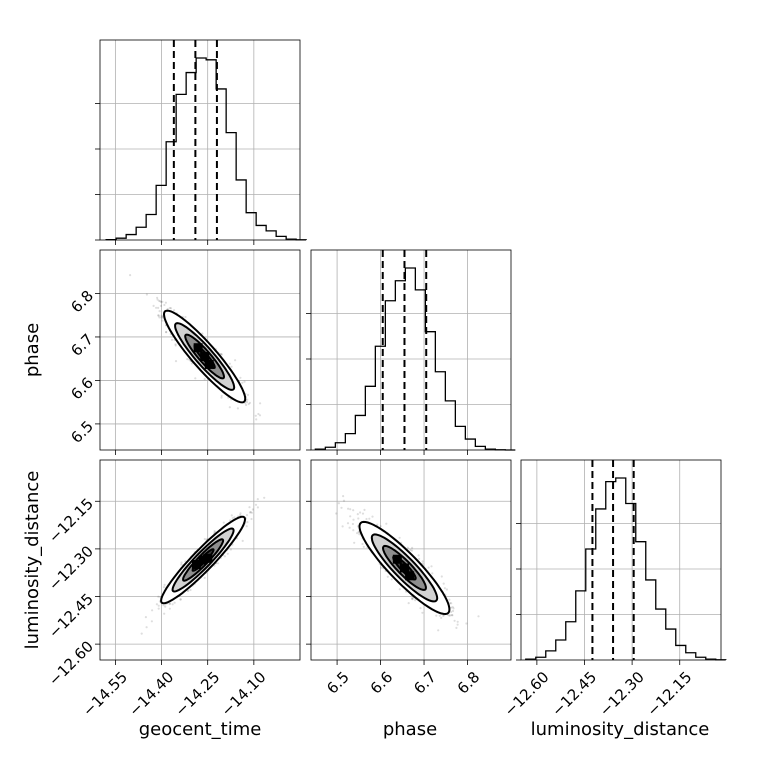 This screenshot has height=760, width=760. What do you see at coordinates (669, 694) in the screenshot?
I see `x-tick-label-luminosity_distance: −12.15` at bounding box center [669, 694].